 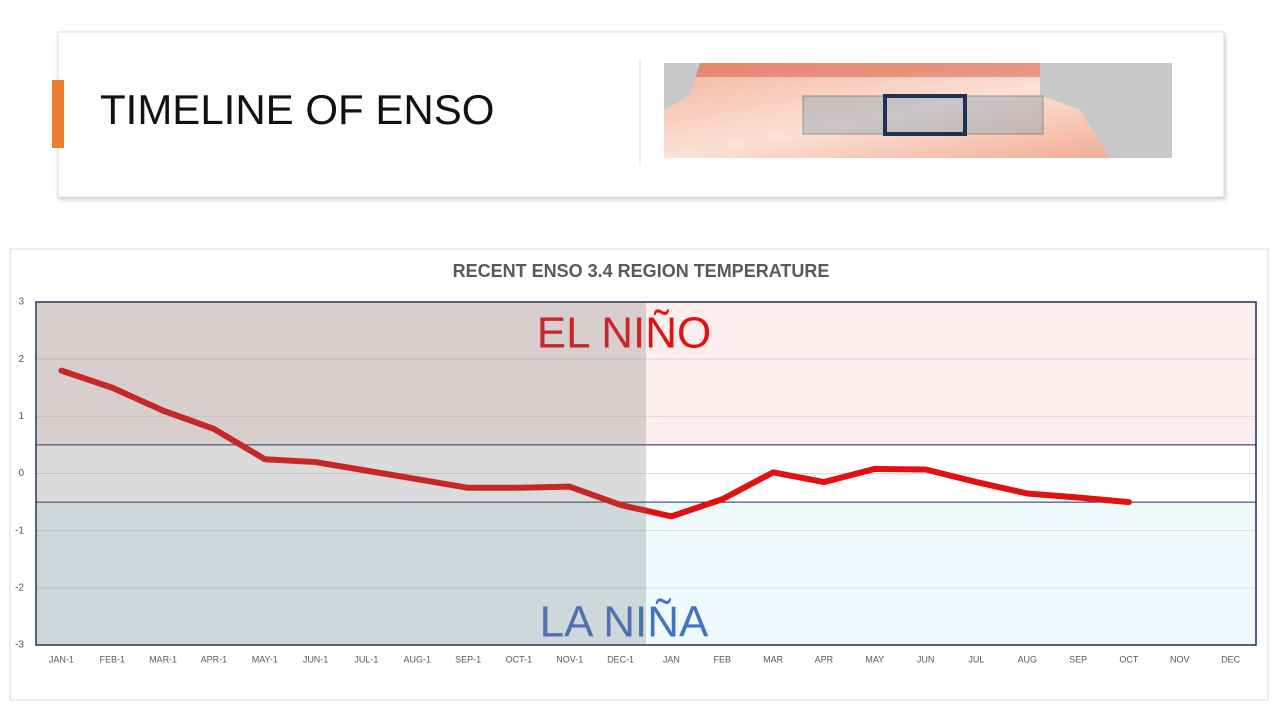 What do you see at coordinates (112, 659) in the screenshot?
I see `x-tick-label: FEB-1` at bounding box center [112, 659].